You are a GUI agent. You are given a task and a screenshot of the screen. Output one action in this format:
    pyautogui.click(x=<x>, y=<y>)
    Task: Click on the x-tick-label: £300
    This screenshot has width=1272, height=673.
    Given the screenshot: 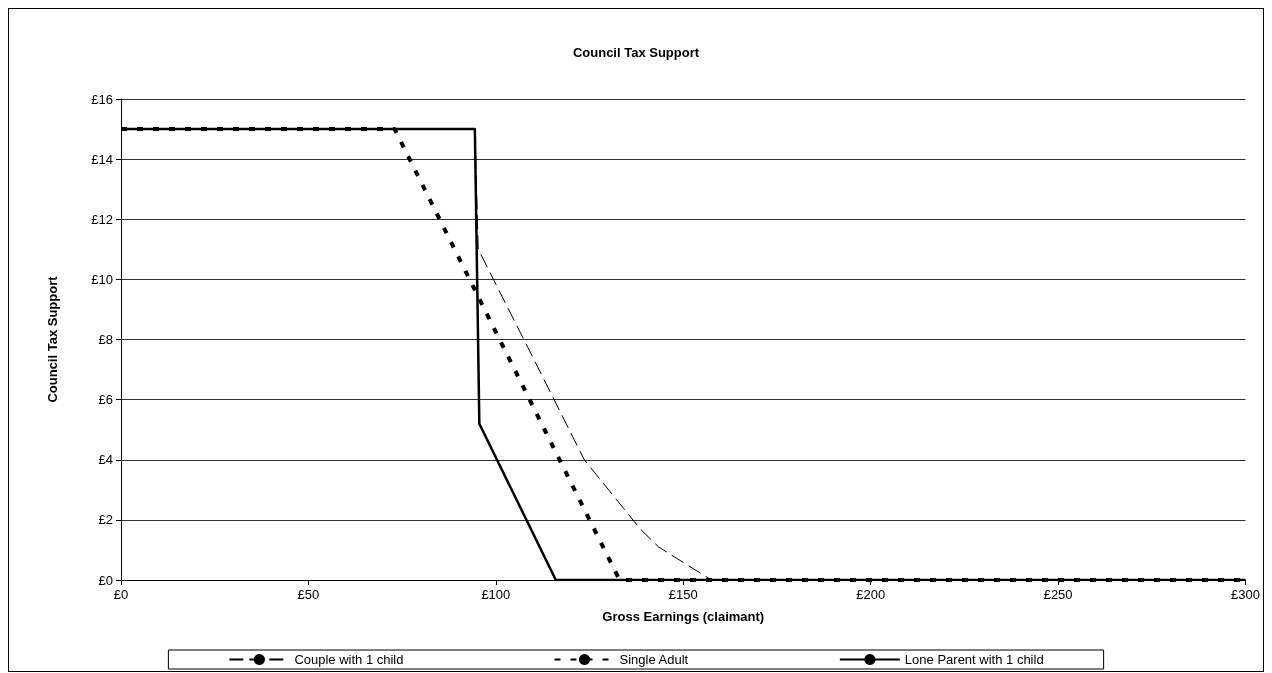 What is the action you would take?
    pyautogui.click(x=1245, y=594)
    